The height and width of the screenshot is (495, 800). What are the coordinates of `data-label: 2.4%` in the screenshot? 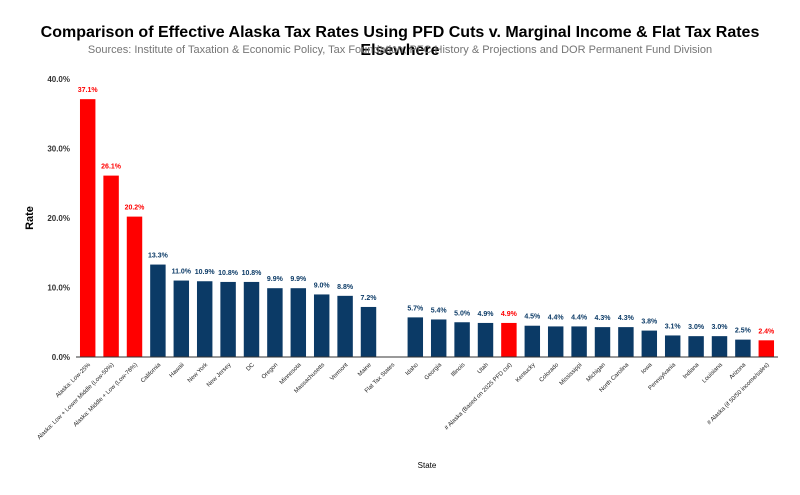 It's located at (766, 331).